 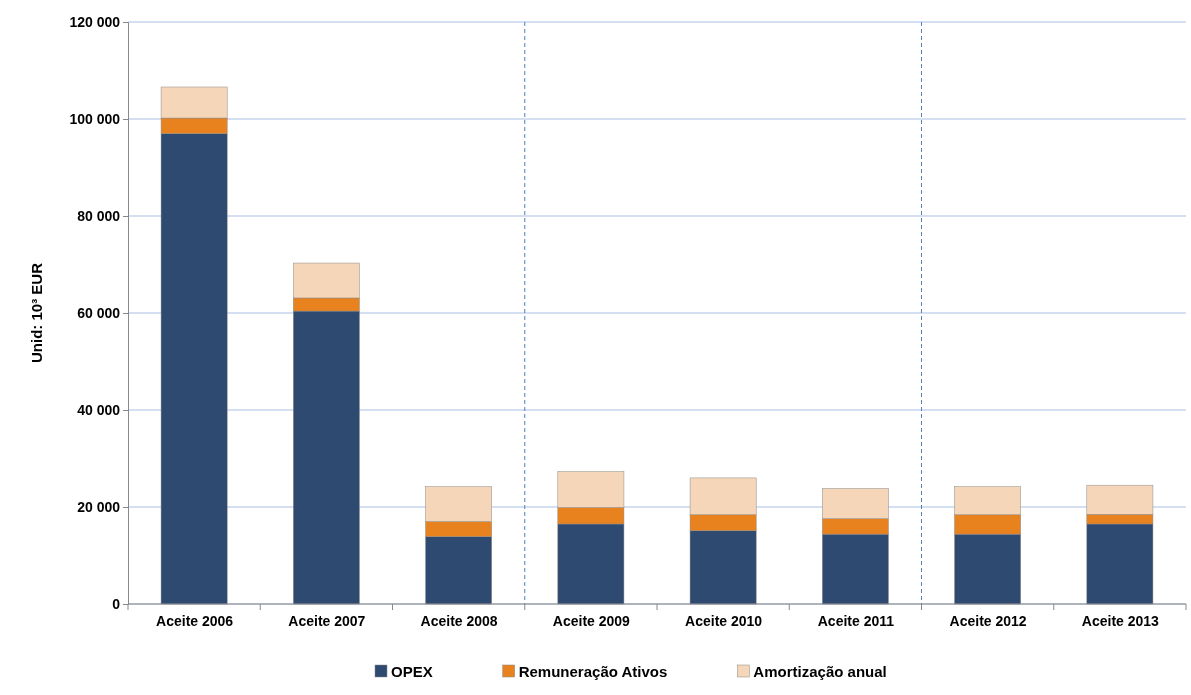 I want to click on y-tick-label: 120 000, so click(x=95, y=21).